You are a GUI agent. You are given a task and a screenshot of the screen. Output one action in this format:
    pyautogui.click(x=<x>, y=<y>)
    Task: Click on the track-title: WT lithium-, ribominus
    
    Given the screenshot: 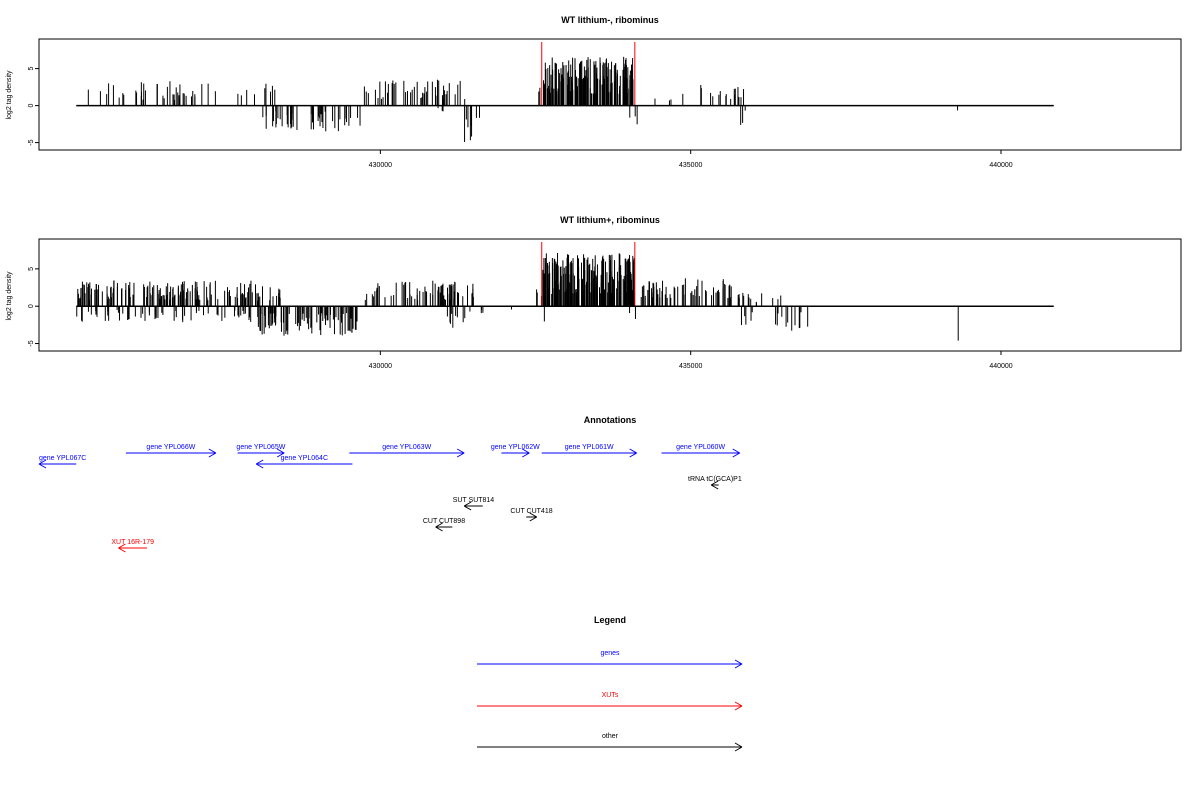 What is the action you would take?
    pyautogui.click(x=610, y=20)
    